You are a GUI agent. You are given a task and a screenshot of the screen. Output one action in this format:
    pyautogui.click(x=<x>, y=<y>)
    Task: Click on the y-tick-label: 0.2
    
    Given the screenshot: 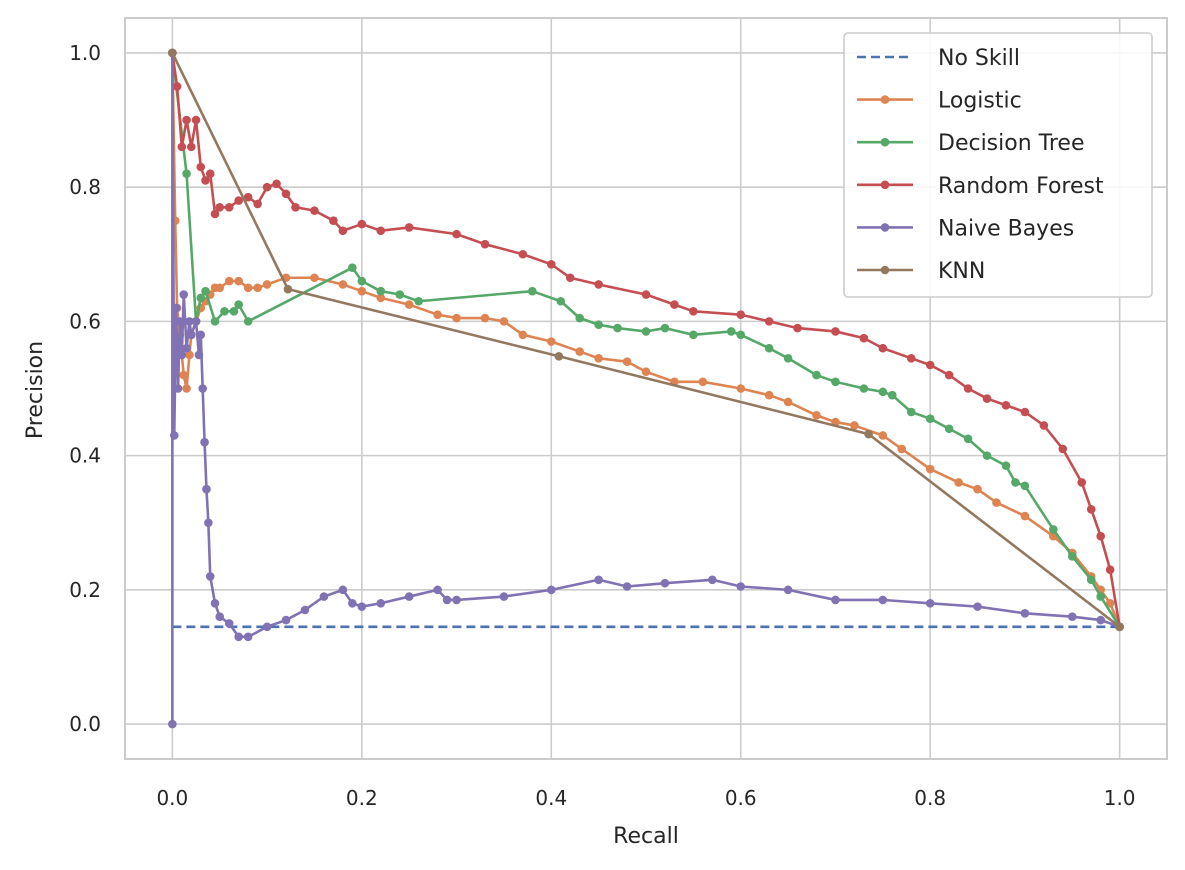 What is the action you would take?
    pyautogui.click(x=85, y=590)
    